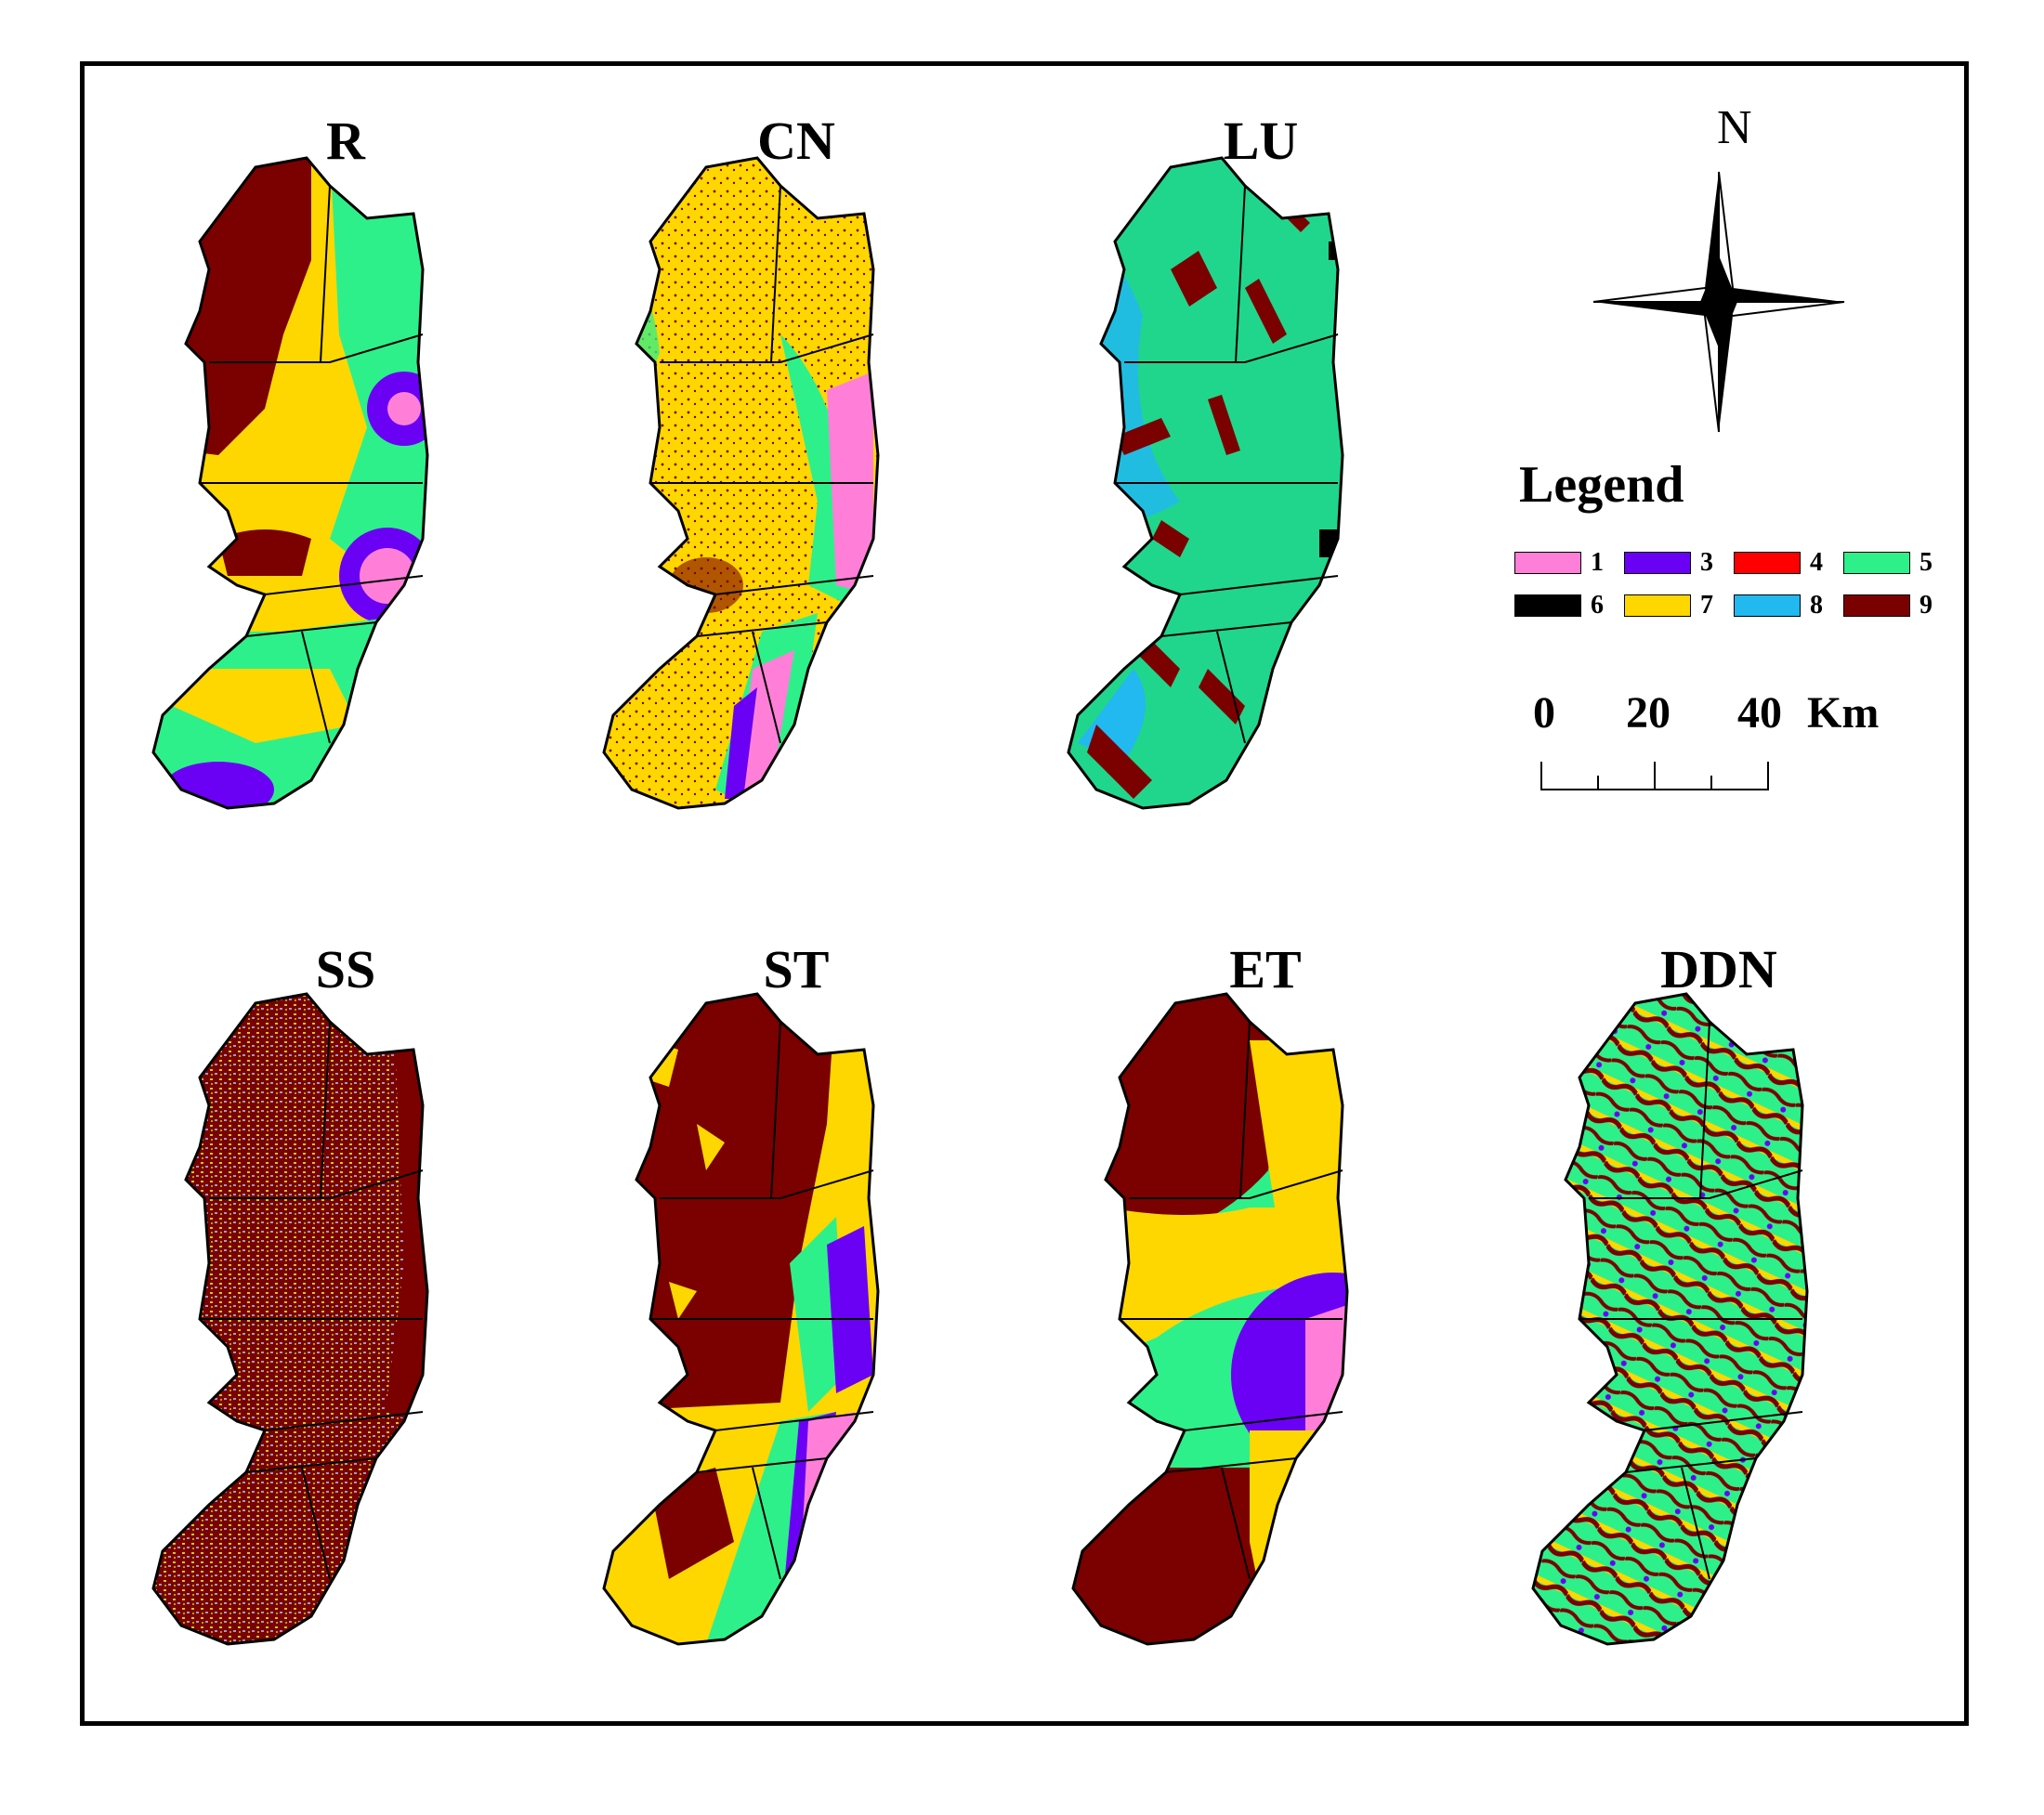 This screenshot has height=1815, width=2044. I want to click on legend-item-7: 7, so click(1668, 605).